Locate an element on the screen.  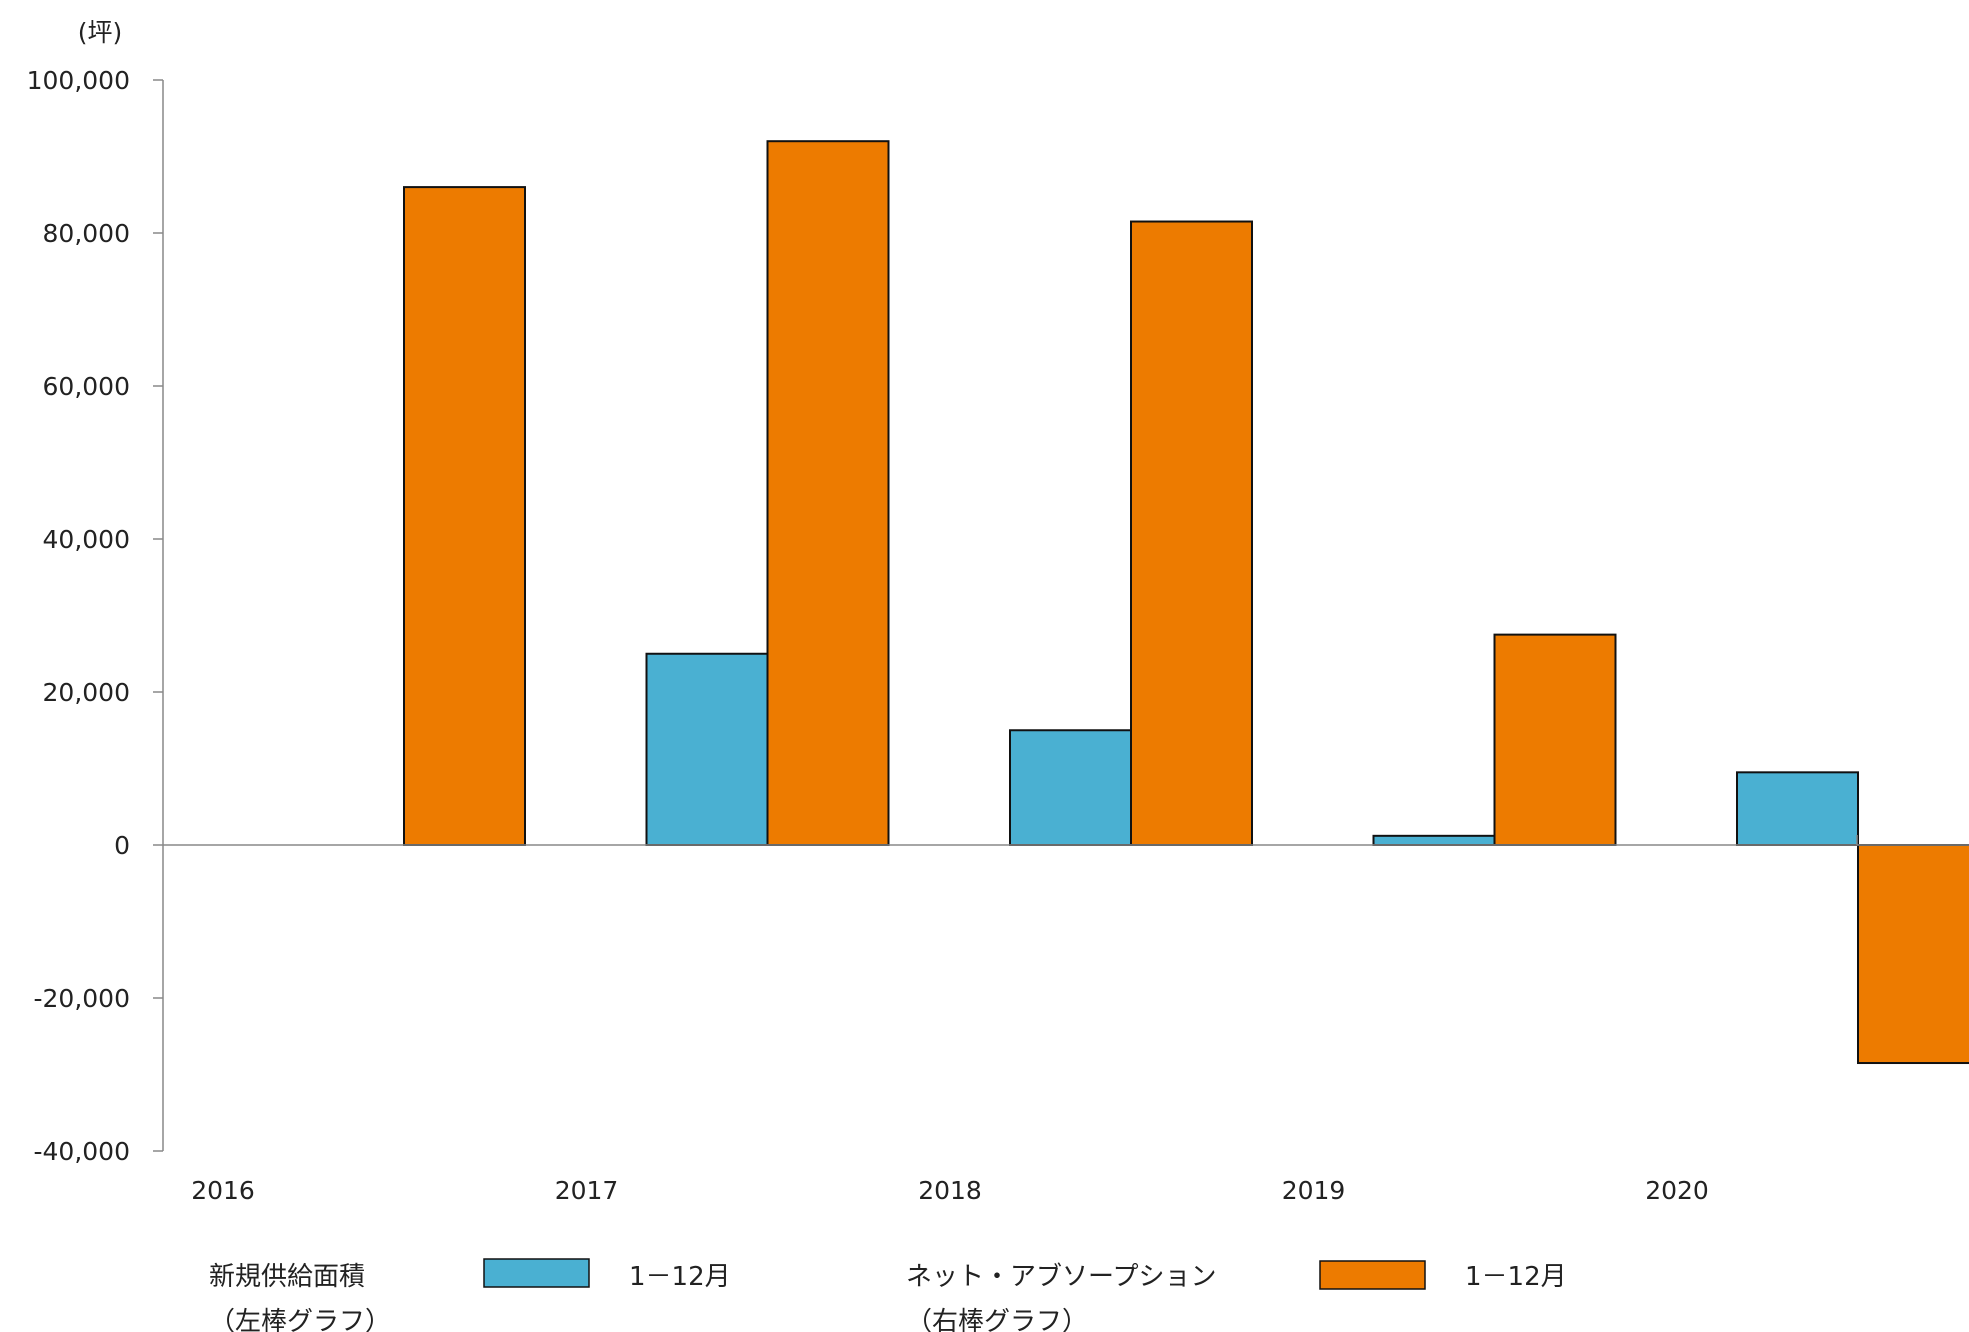
y-tick-label: 20,000 is located at coordinates (86, 692).